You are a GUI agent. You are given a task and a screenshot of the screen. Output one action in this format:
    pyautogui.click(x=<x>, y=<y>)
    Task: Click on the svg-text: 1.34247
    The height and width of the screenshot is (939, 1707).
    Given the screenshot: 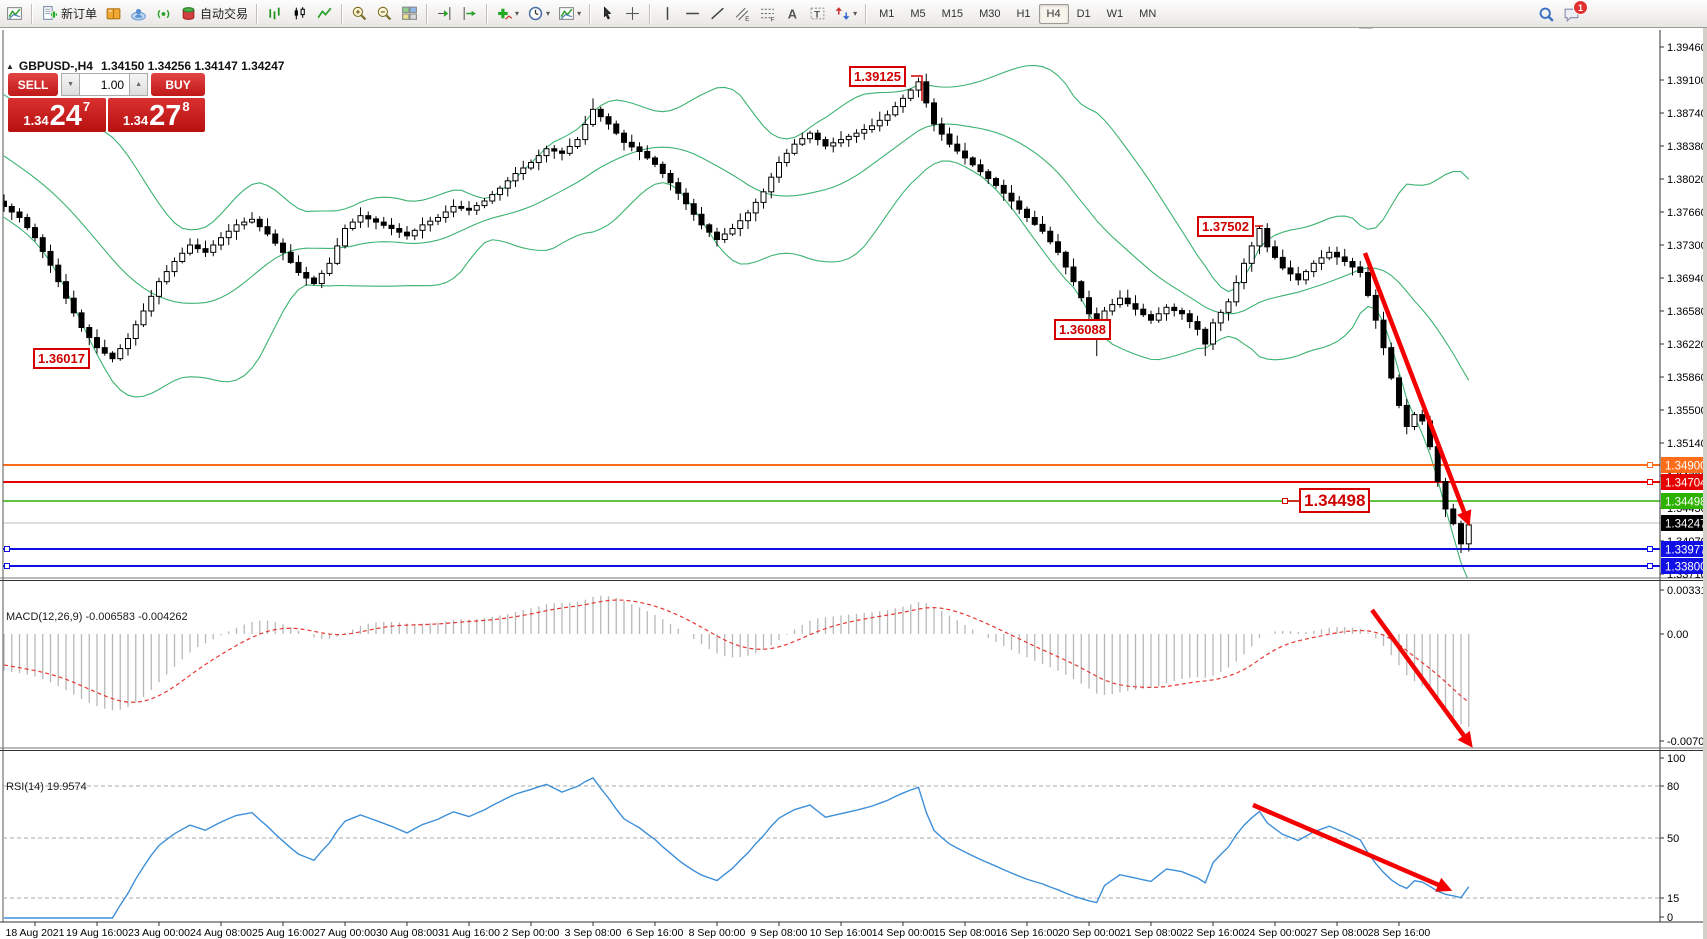 What is the action you would take?
    pyautogui.click(x=1686, y=525)
    